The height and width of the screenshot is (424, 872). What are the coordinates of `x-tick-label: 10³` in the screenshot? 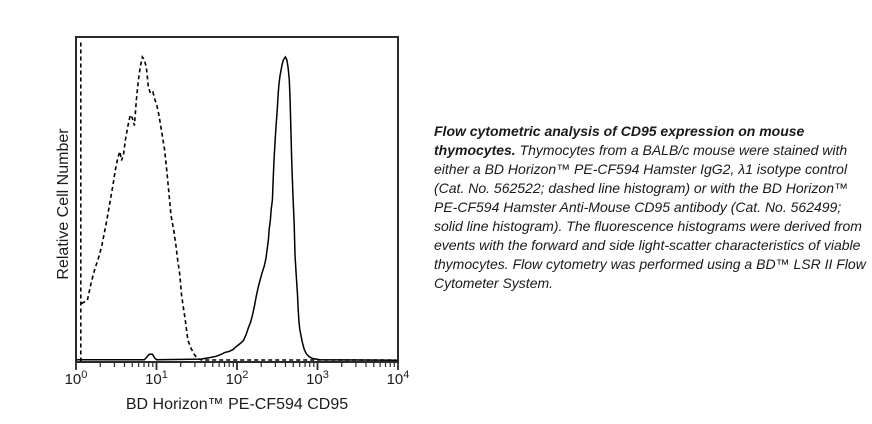 It's located at (317, 379).